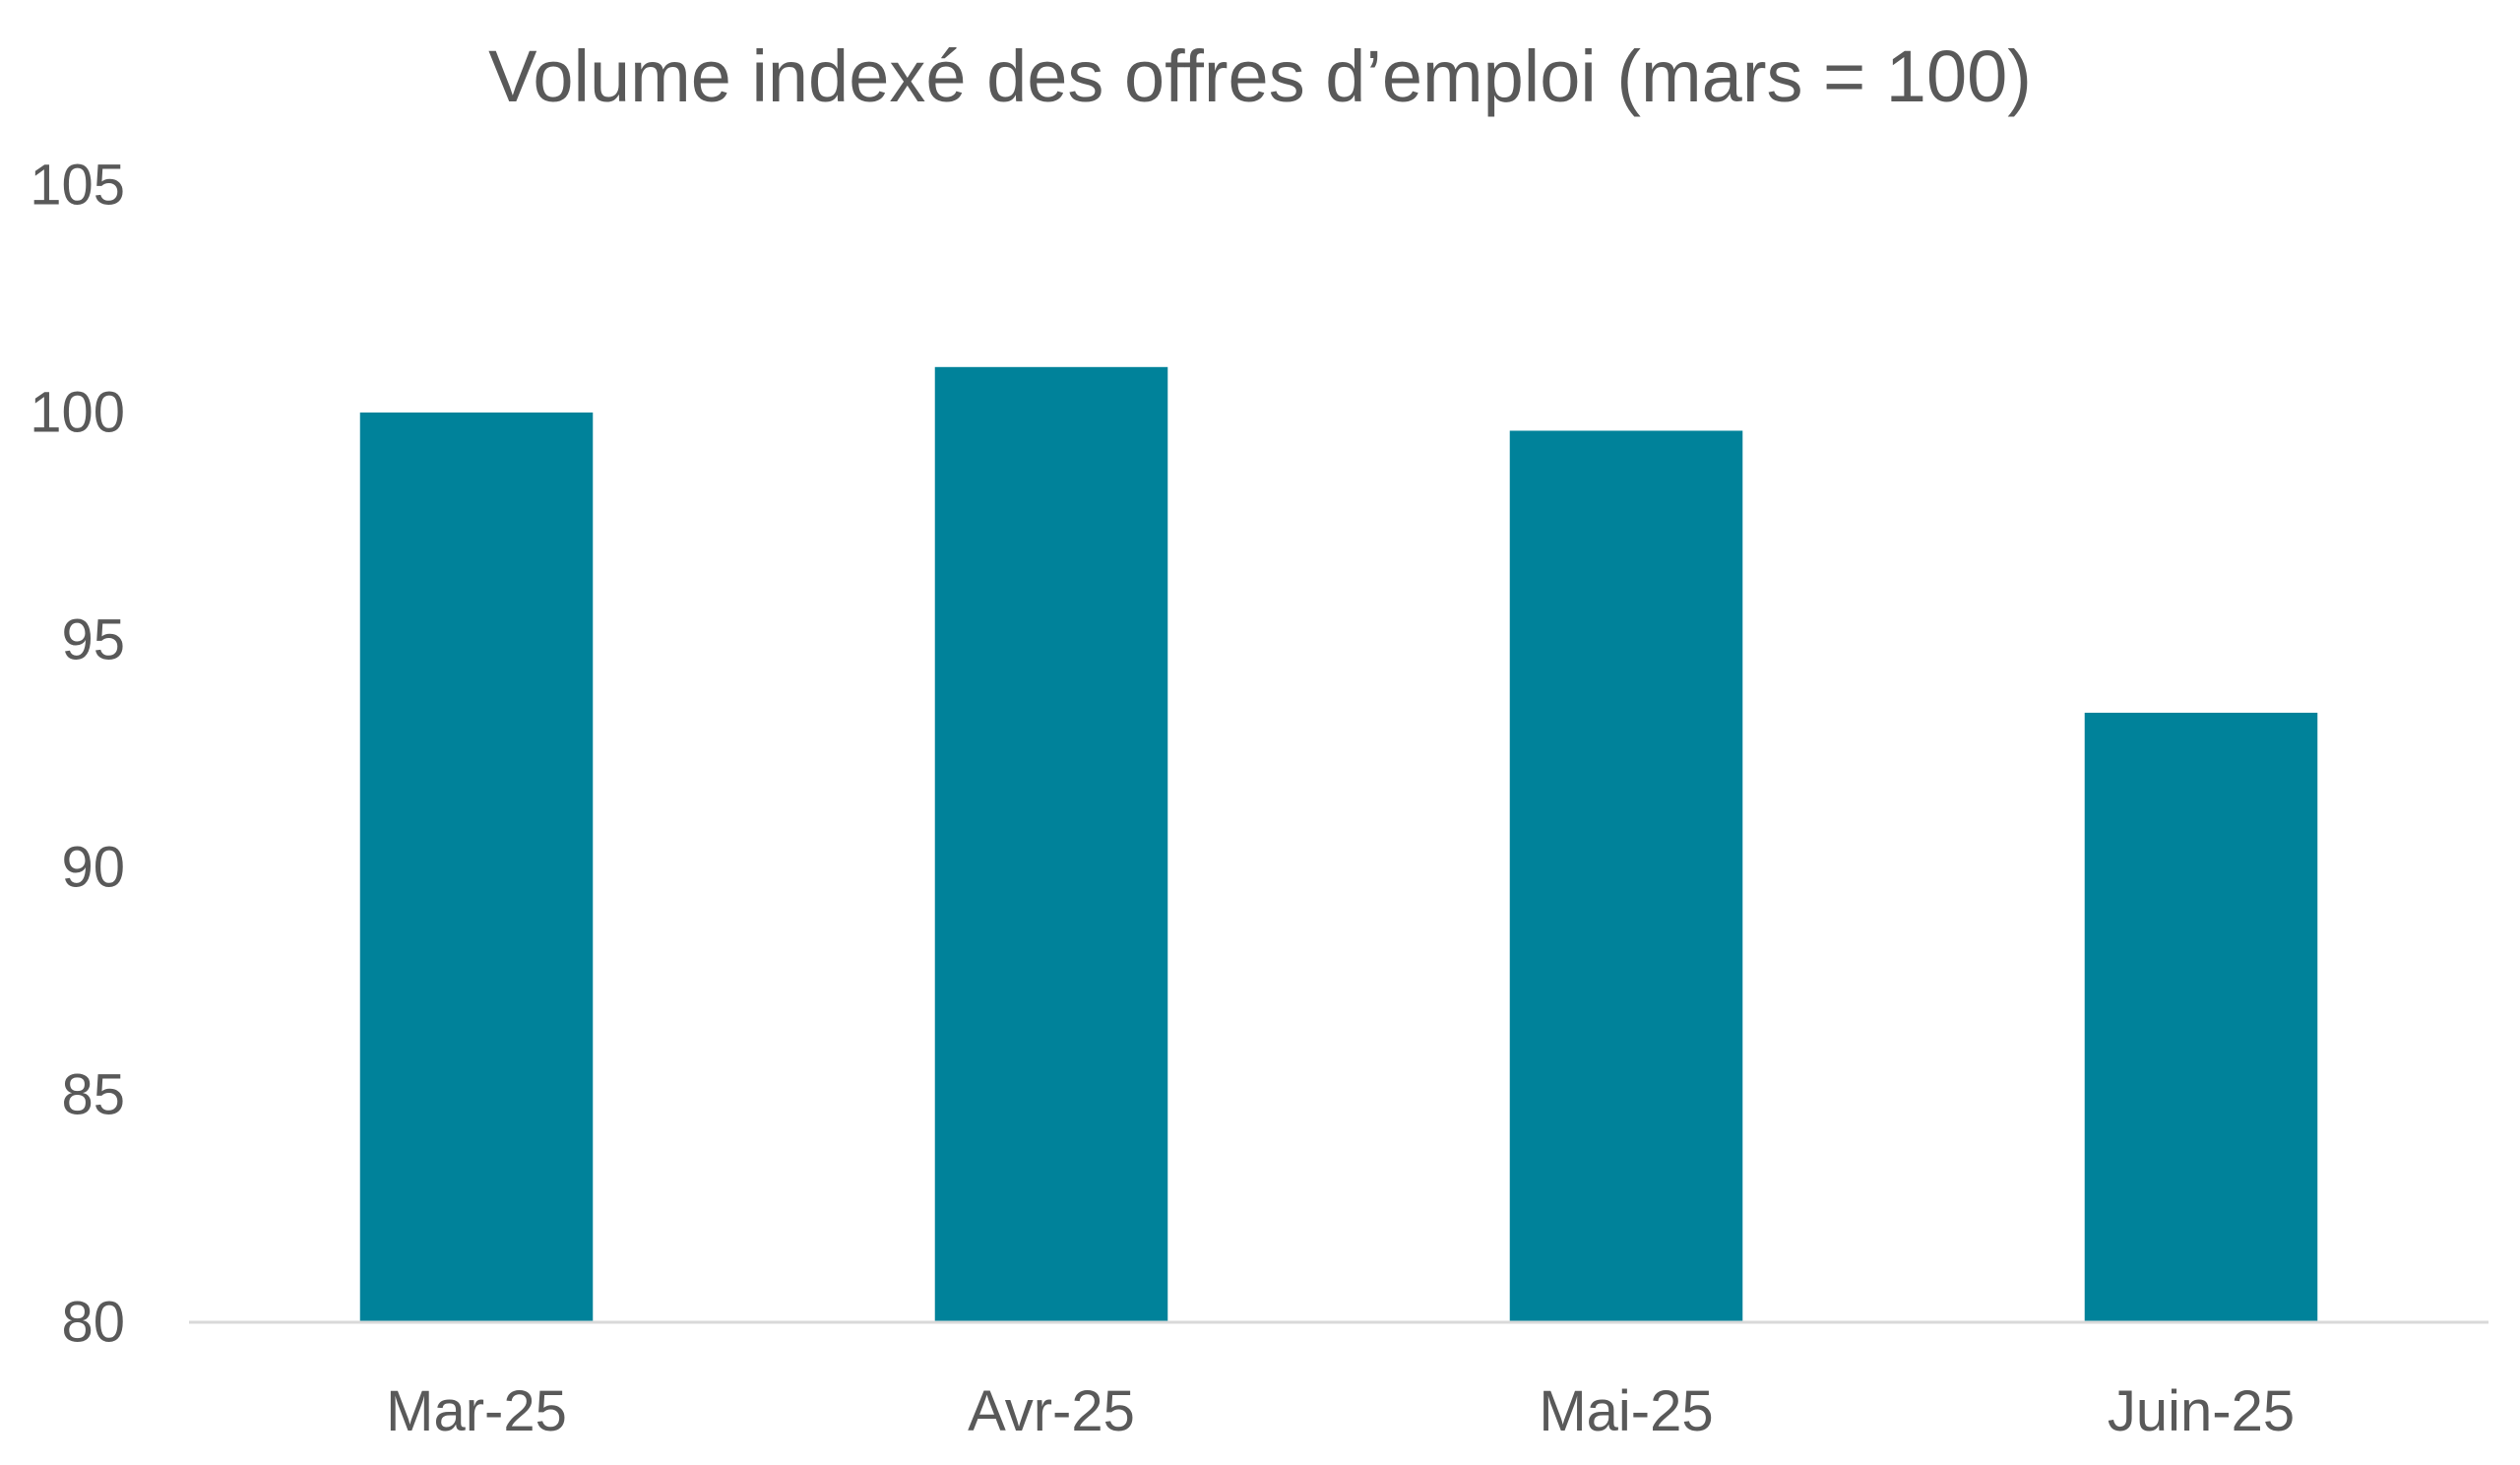  What do you see at coordinates (93, 867) in the screenshot?
I see `y-tick-label: 90` at bounding box center [93, 867].